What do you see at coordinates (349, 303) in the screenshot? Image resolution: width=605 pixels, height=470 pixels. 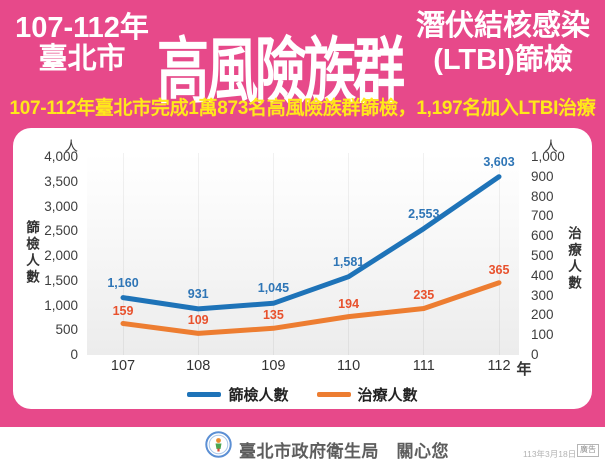 I see `data-label: 194` at bounding box center [349, 303].